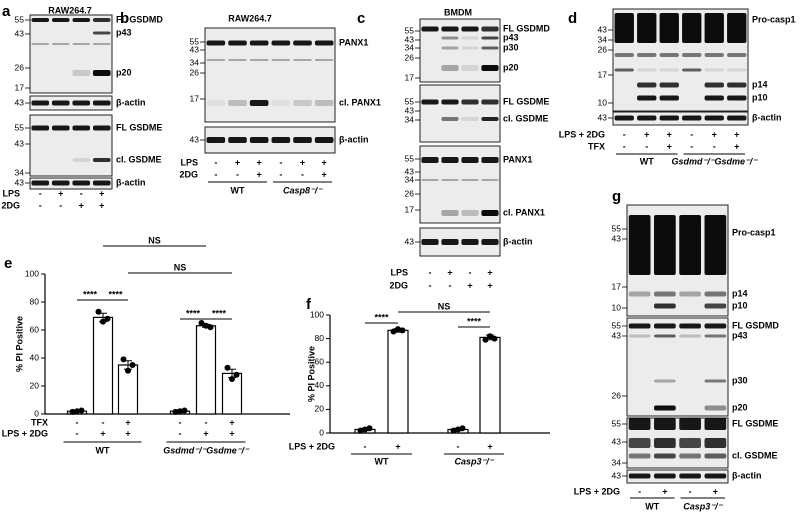  Describe the element at coordinates (11, 193) in the screenshot. I see `row-label: LPS` at that location.